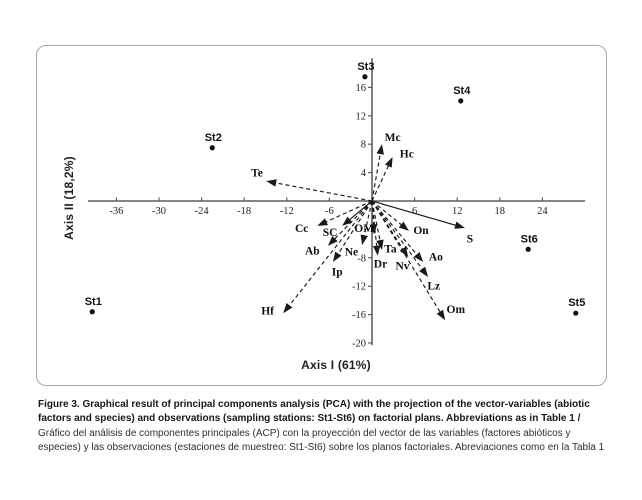  I want to click on station-point-St5, so click(576, 313).